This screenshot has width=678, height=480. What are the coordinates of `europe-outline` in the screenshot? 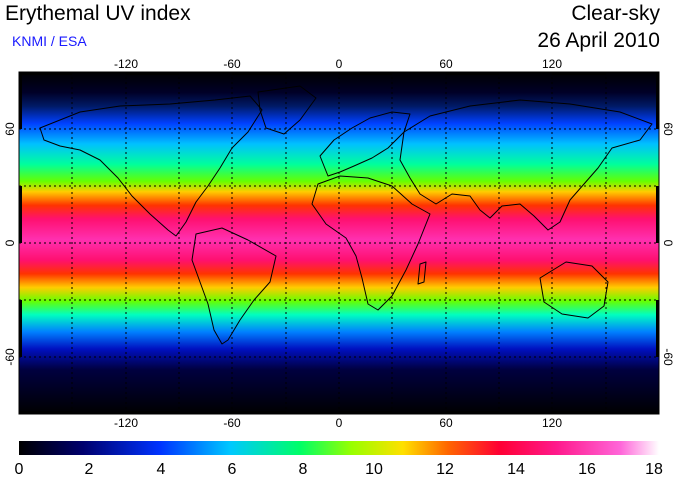 It's located at (365, 144).